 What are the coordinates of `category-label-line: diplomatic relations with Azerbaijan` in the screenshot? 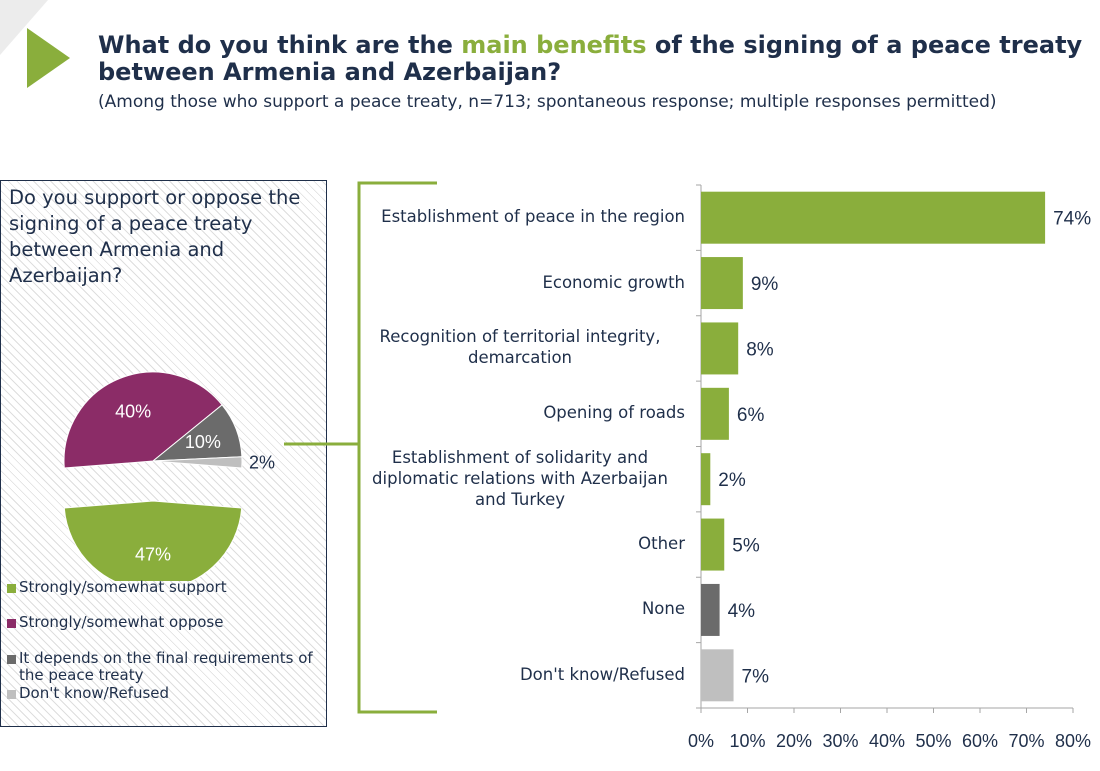 It's located at (520, 478).